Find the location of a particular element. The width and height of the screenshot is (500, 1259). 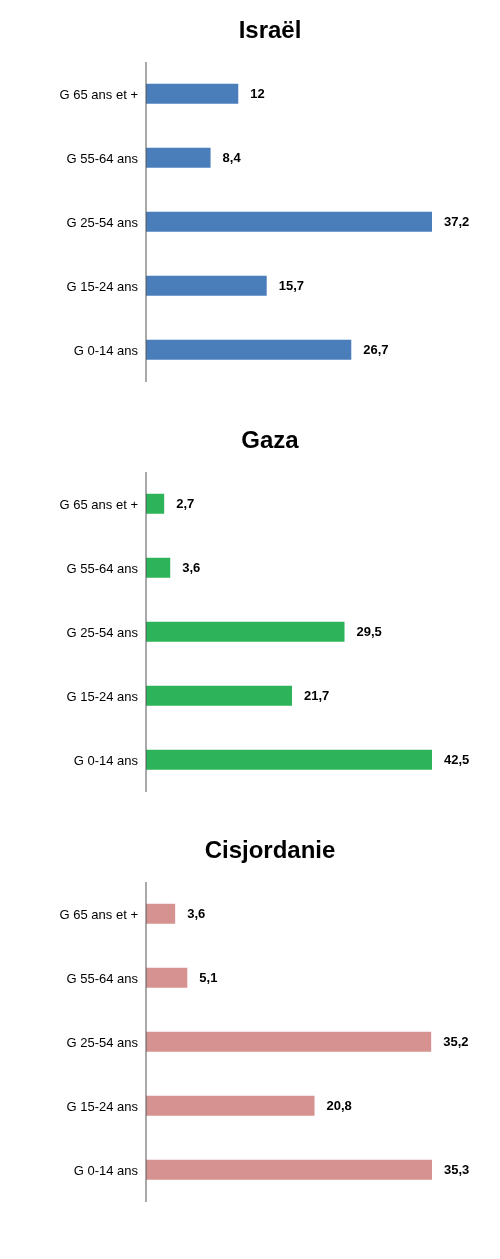

data-label: 5,1 is located at coordinates (208, 978).